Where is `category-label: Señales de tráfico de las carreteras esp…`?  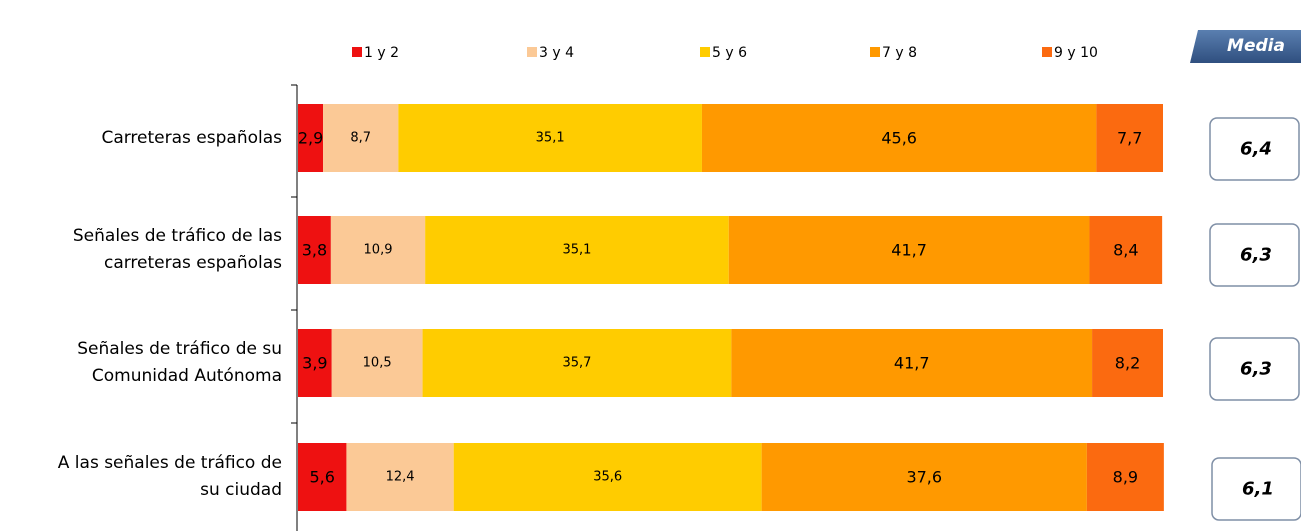
category-label: Señales de tráfico de las carreteras esp… is located at coordinates (177, 249).